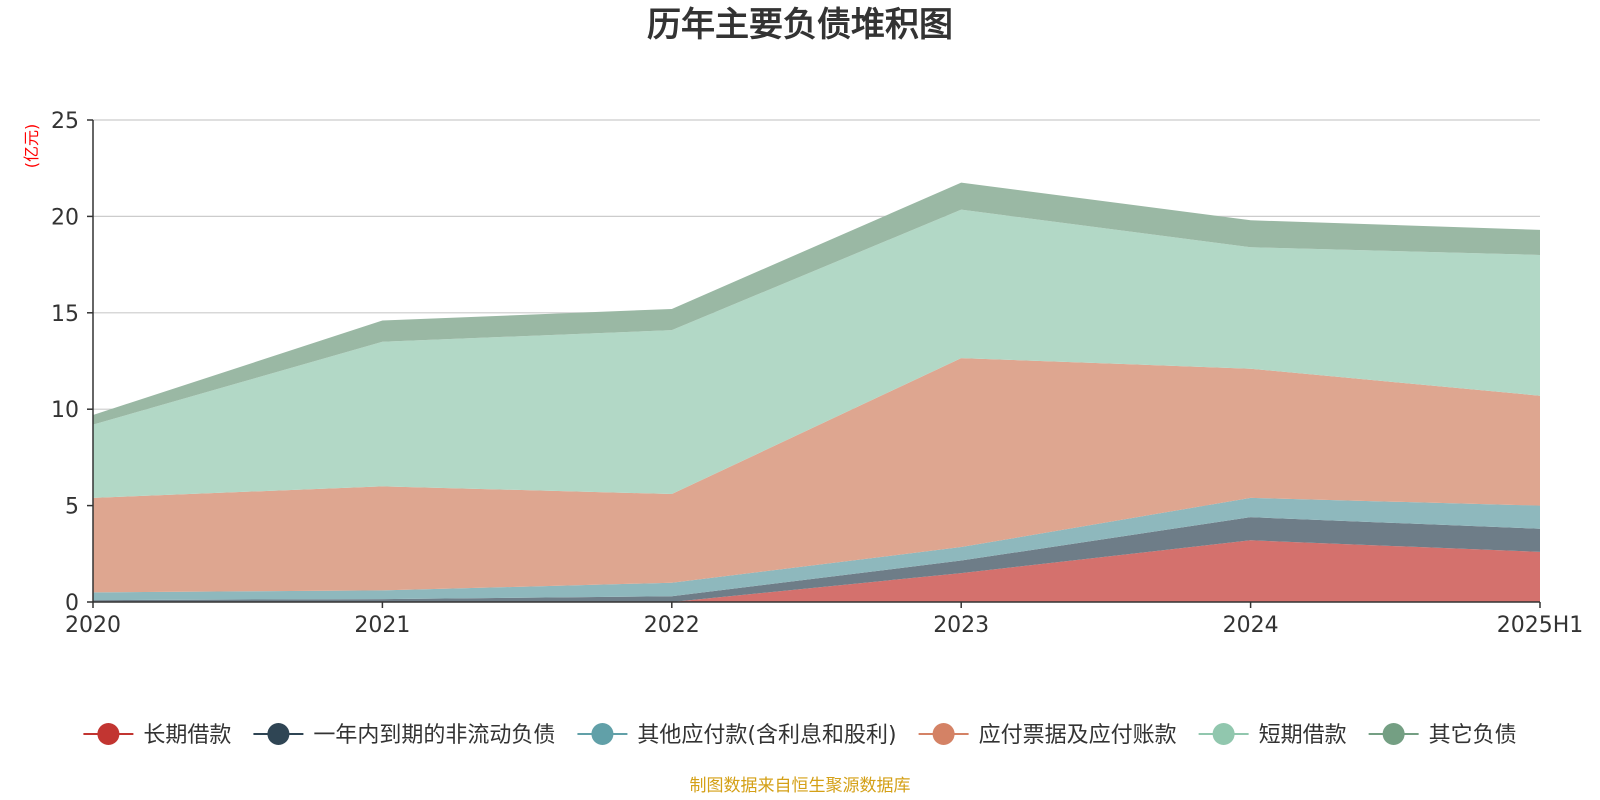 The height and width of the screenshot is (800, 1600). I want to click on x-tick-label: 2023, so click(961, 625).